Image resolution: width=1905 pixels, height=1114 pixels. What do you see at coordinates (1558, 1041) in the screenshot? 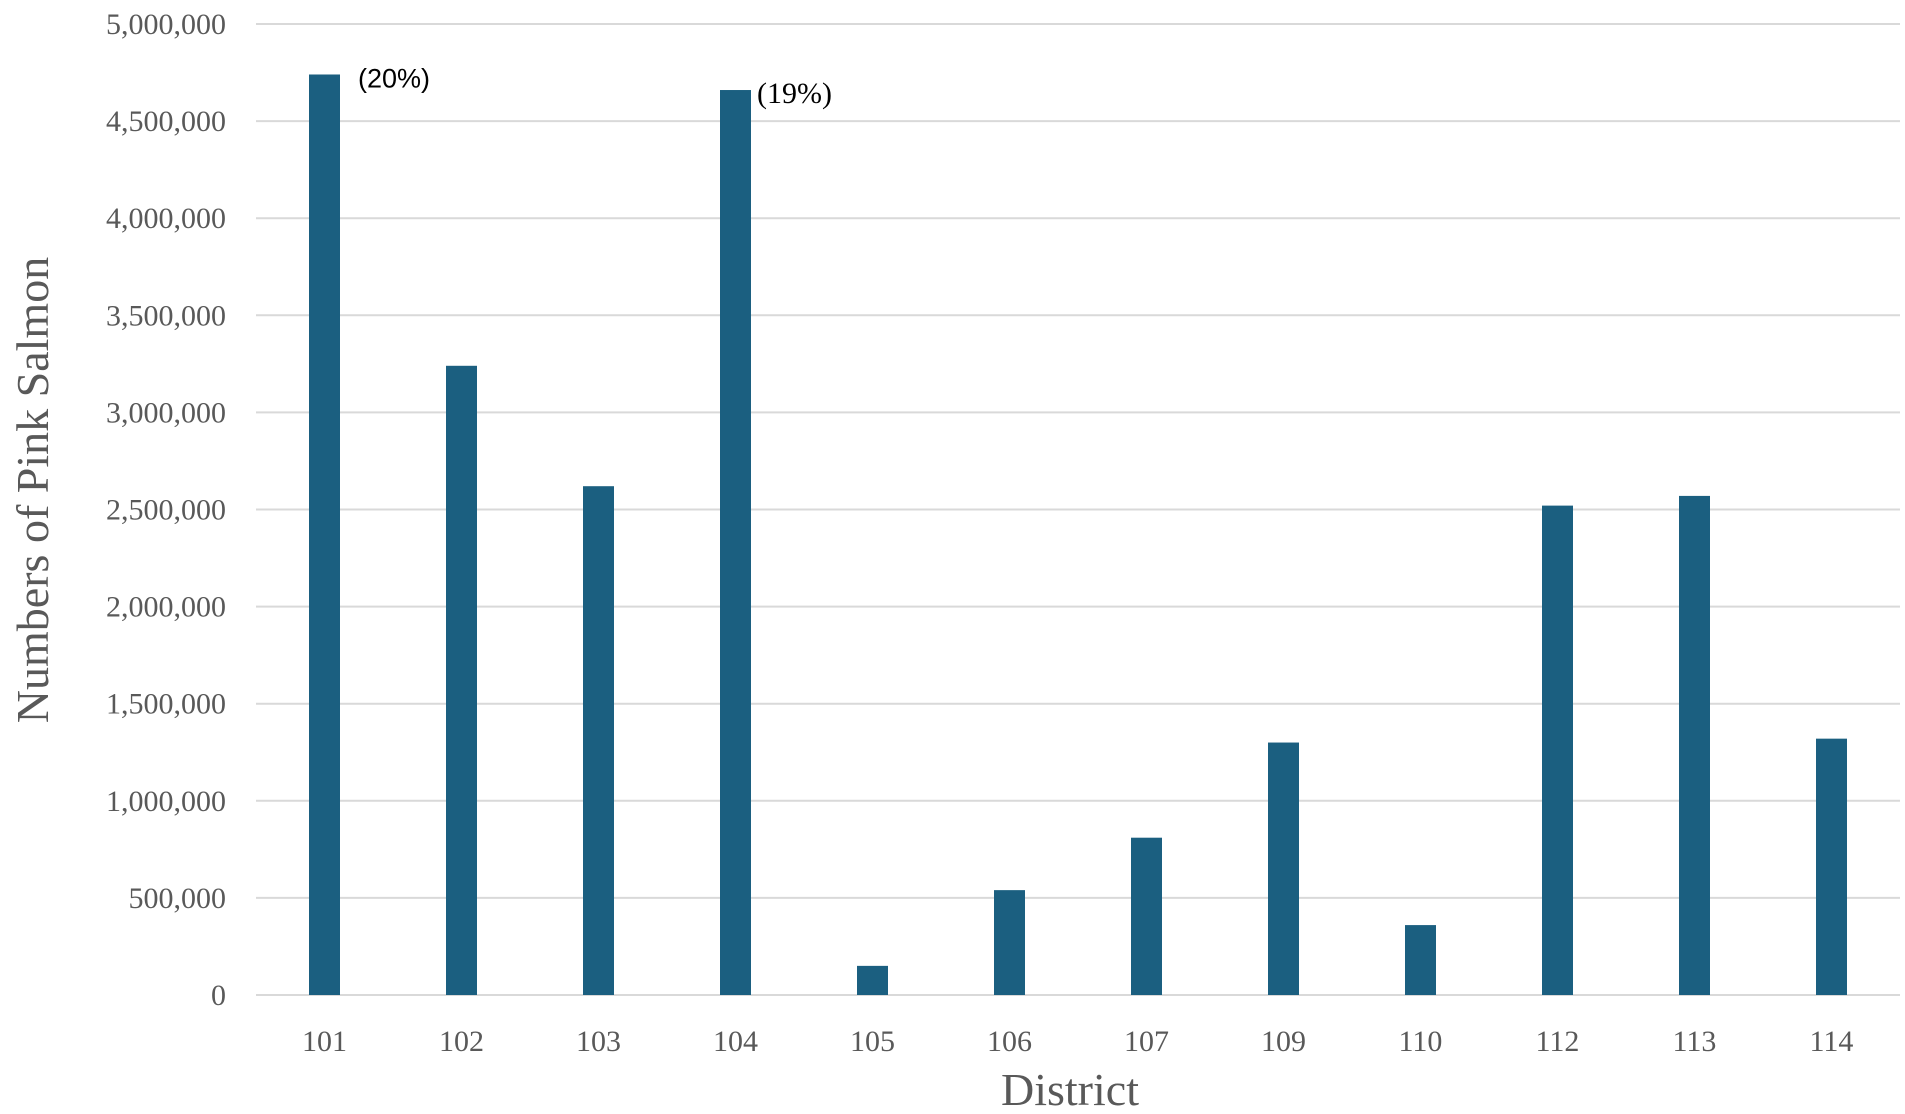
I see `x-tick-label: 112` at bounding box center [1558, 1041].